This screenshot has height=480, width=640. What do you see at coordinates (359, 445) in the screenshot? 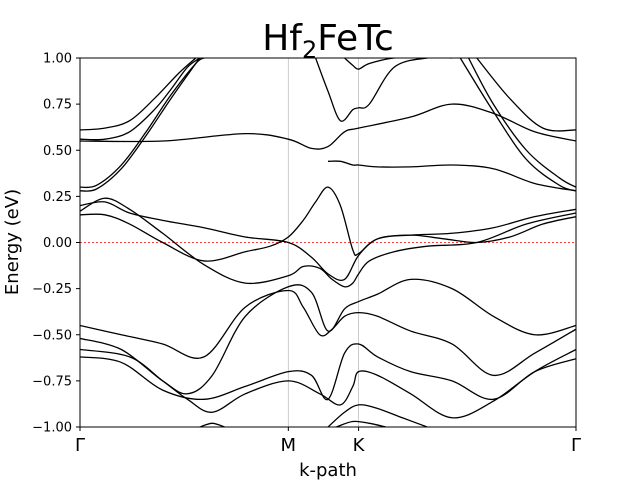
I see `x-tick-label: K` at bounding box center [359, 445].